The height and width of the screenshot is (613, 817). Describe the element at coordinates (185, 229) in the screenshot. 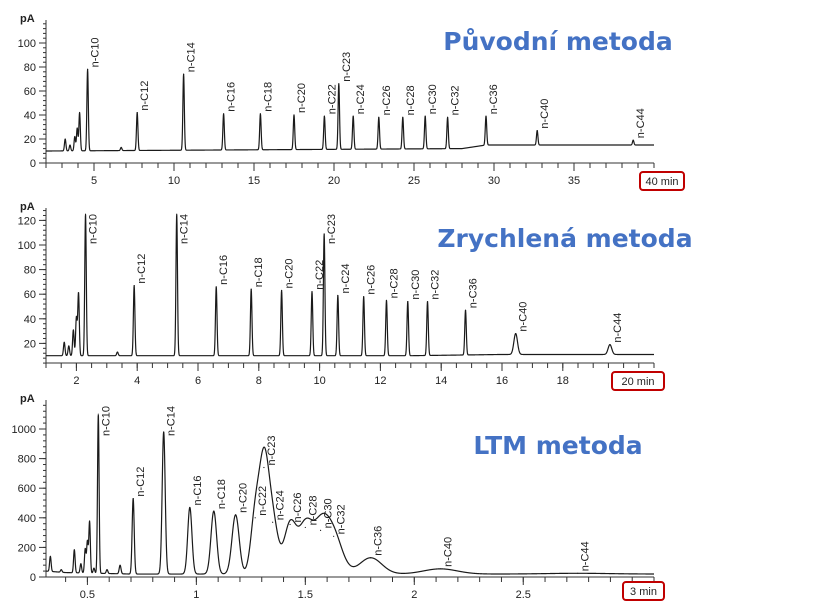

I see `peak-label-n-C14: n-C14` at that location.